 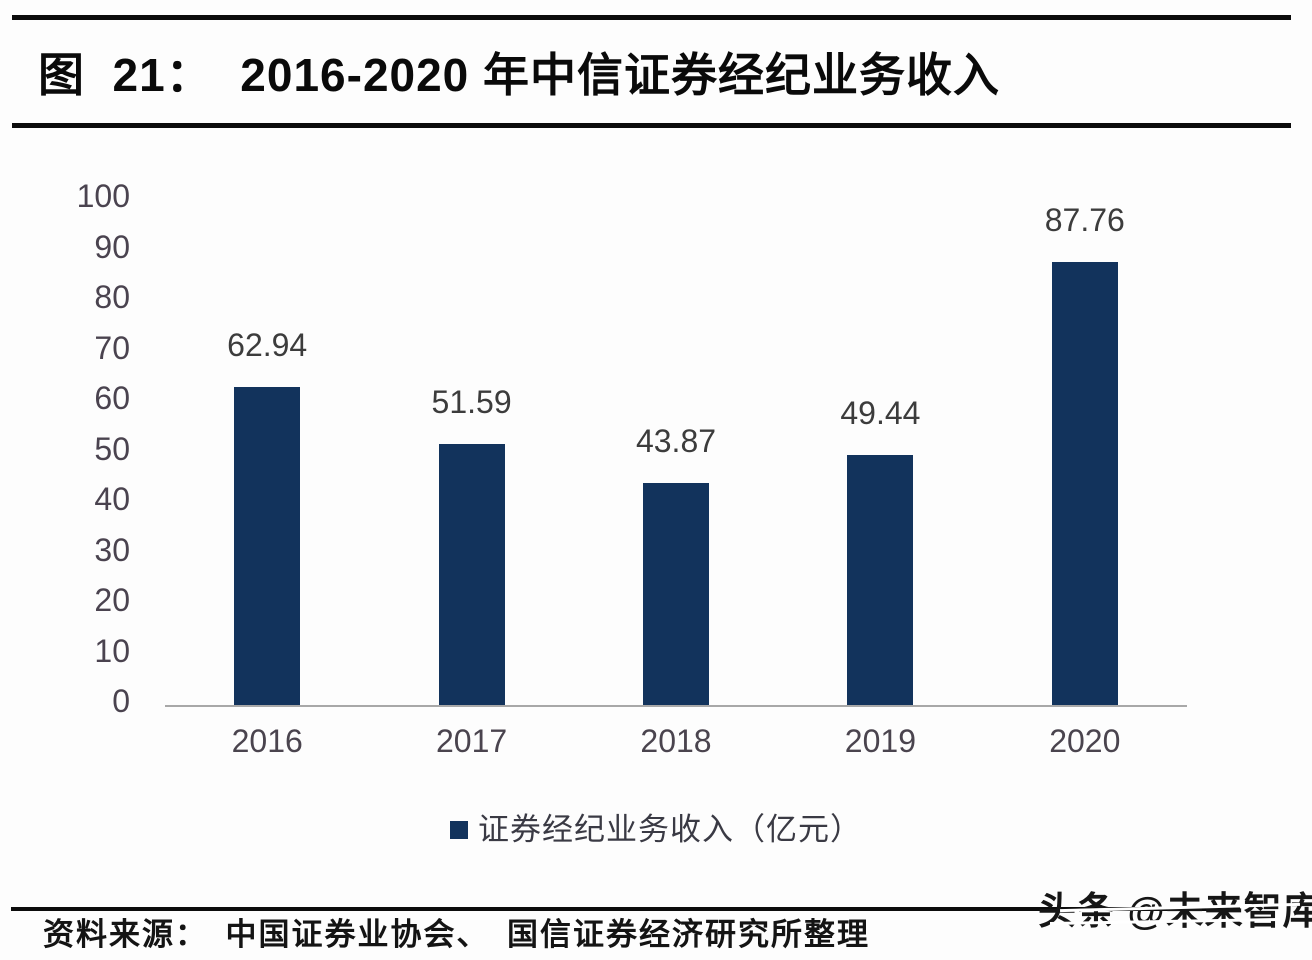 I want to click on bar-2019, so click(x=880, y=580).